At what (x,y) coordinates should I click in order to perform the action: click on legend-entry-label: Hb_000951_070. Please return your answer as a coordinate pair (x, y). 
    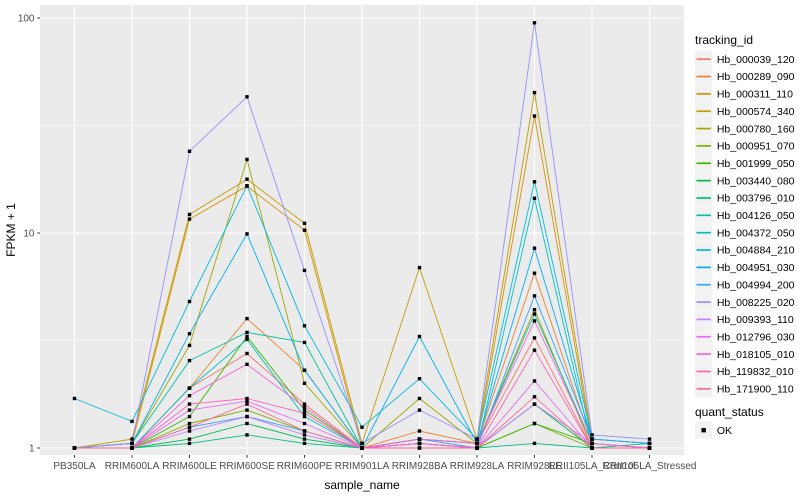
    Looking at the image, I should click on (756, 147).